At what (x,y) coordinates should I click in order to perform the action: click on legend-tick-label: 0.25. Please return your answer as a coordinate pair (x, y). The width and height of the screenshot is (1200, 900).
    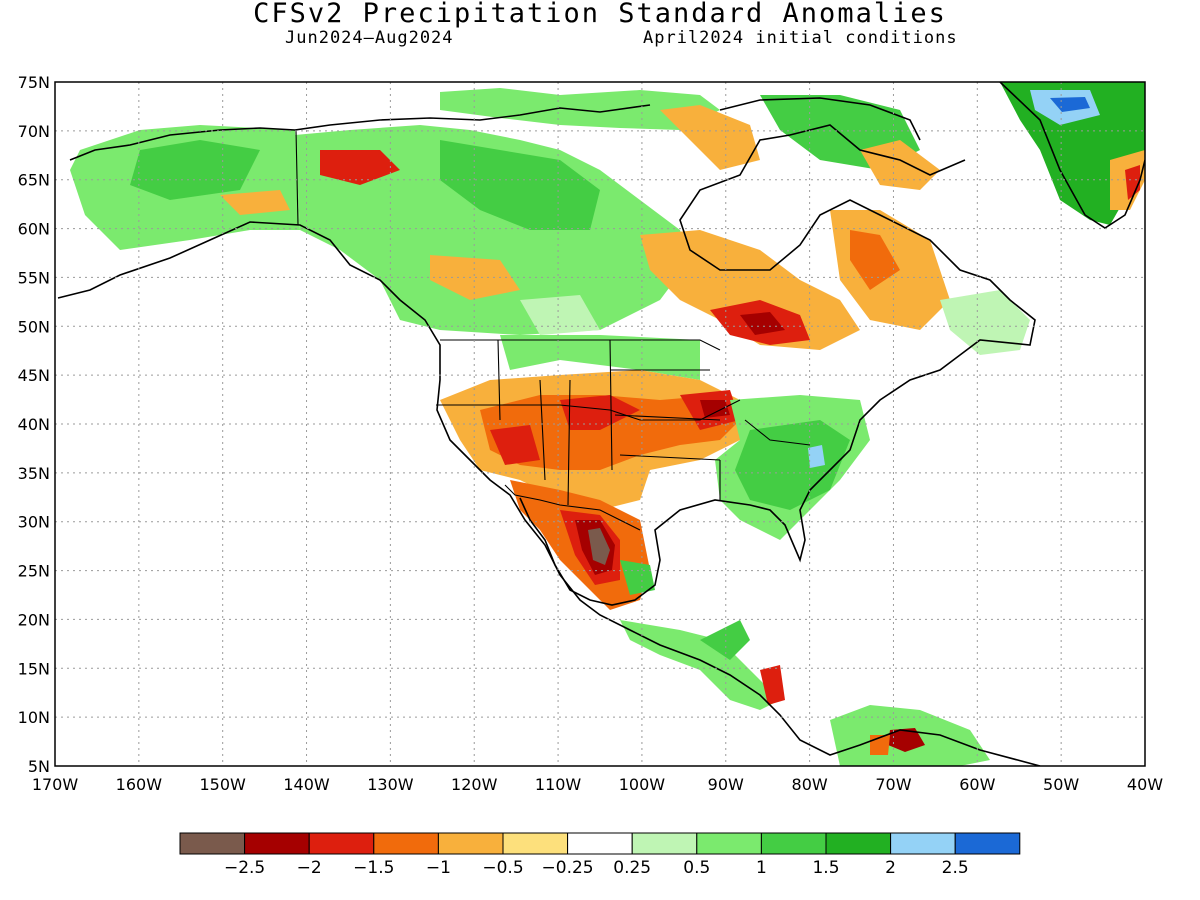
    Looking at the image, I should click on (632, 868).